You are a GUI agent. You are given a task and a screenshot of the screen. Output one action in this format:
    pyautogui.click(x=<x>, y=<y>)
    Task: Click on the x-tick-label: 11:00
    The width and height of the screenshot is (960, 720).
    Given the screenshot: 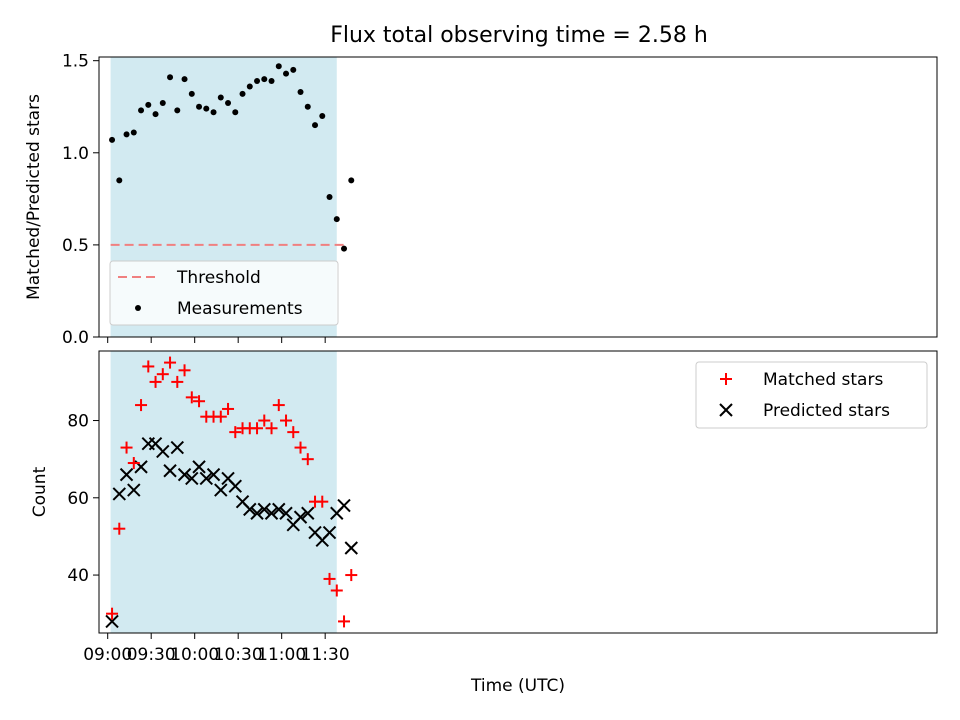 What is the action you would take?
    pyautogui.click(x=281, y=655)
    